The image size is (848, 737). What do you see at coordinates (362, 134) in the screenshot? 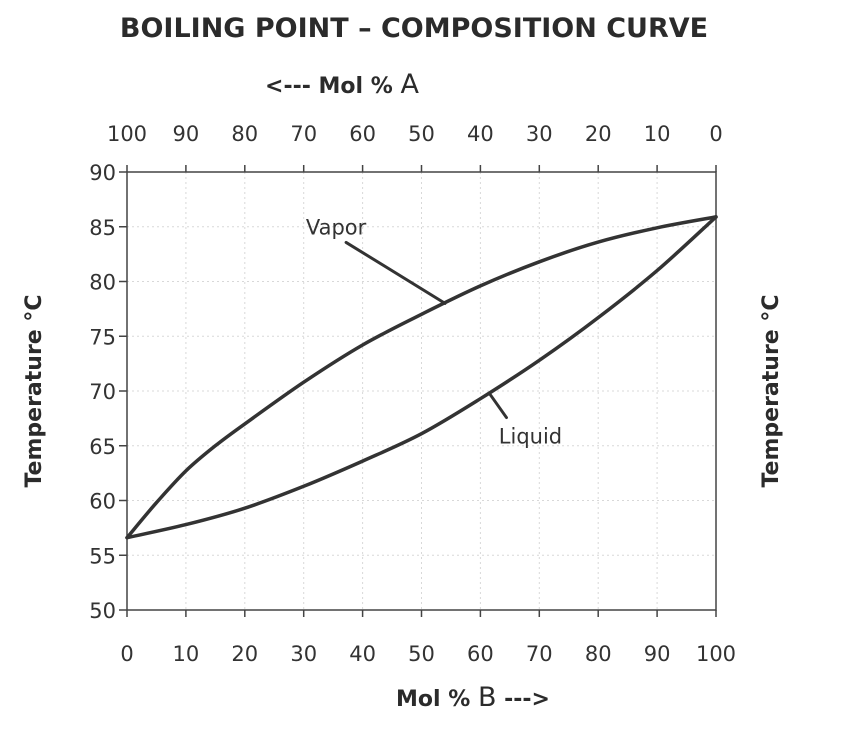
I see `top-tick-label: 60` at bounding box center [362, 134].